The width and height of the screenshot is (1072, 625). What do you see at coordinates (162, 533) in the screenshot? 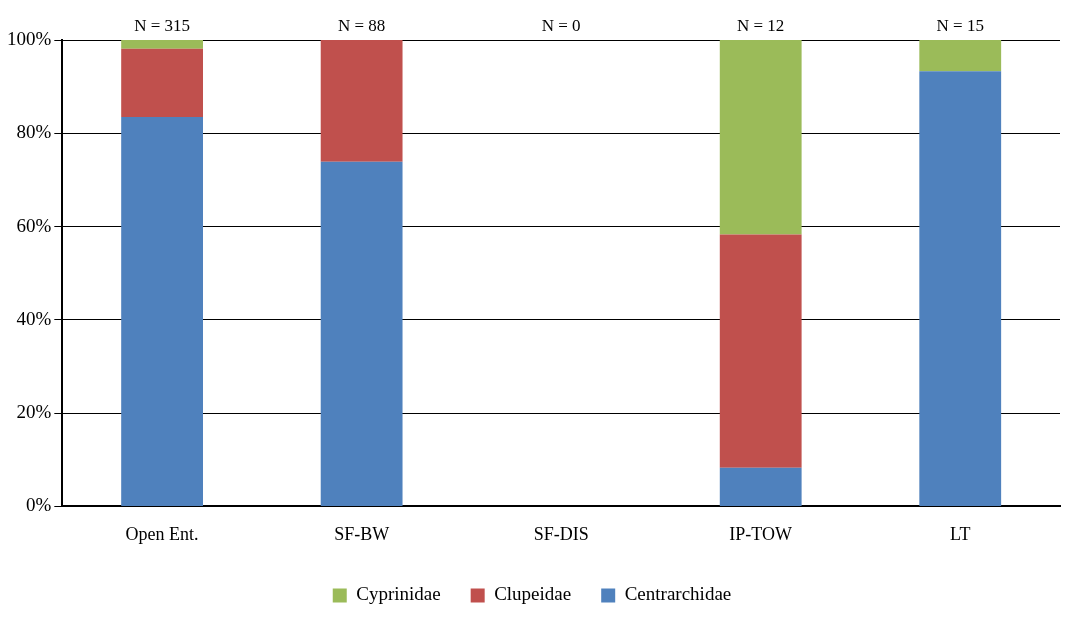
I see `x-tick-label: Open Ent.` at bounding box center [162, 533].